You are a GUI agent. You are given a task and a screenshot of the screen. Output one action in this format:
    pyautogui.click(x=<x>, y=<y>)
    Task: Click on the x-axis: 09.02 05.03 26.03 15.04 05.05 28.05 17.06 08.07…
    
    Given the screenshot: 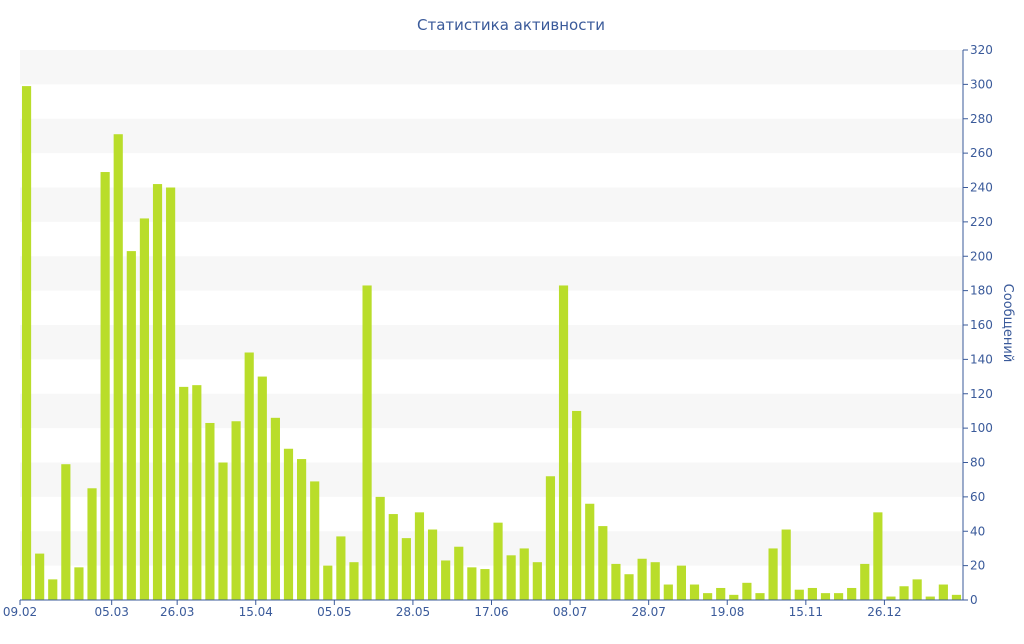 What is the action you would take?
    pyautogui.click(x=483, y=609)
    